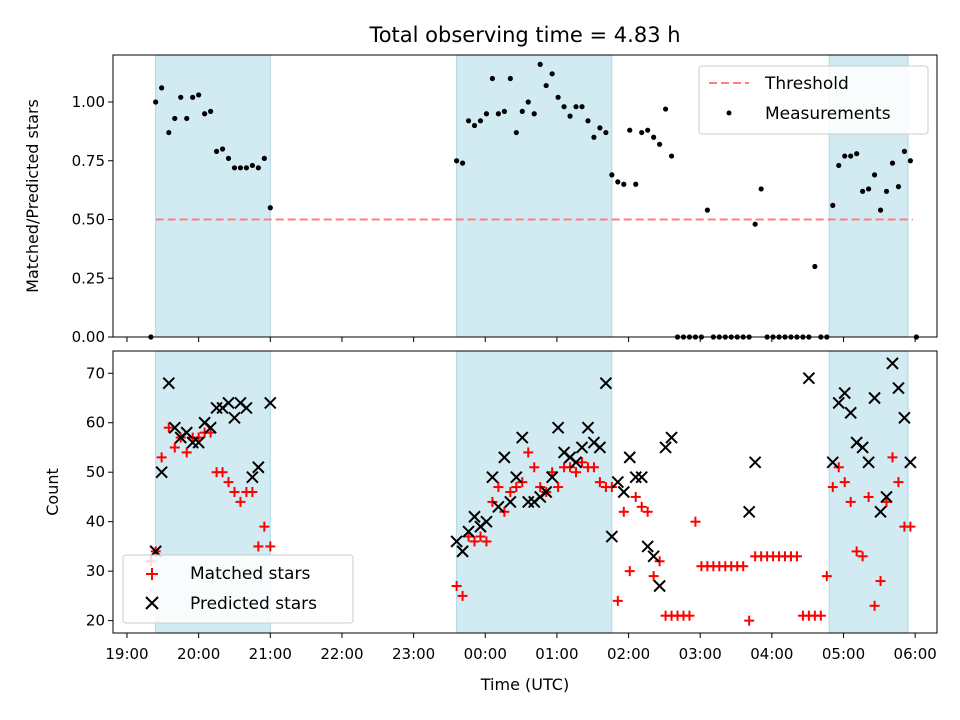  I want to click on chart-title: Total observing time = 4.83 h, so click(524, 35).